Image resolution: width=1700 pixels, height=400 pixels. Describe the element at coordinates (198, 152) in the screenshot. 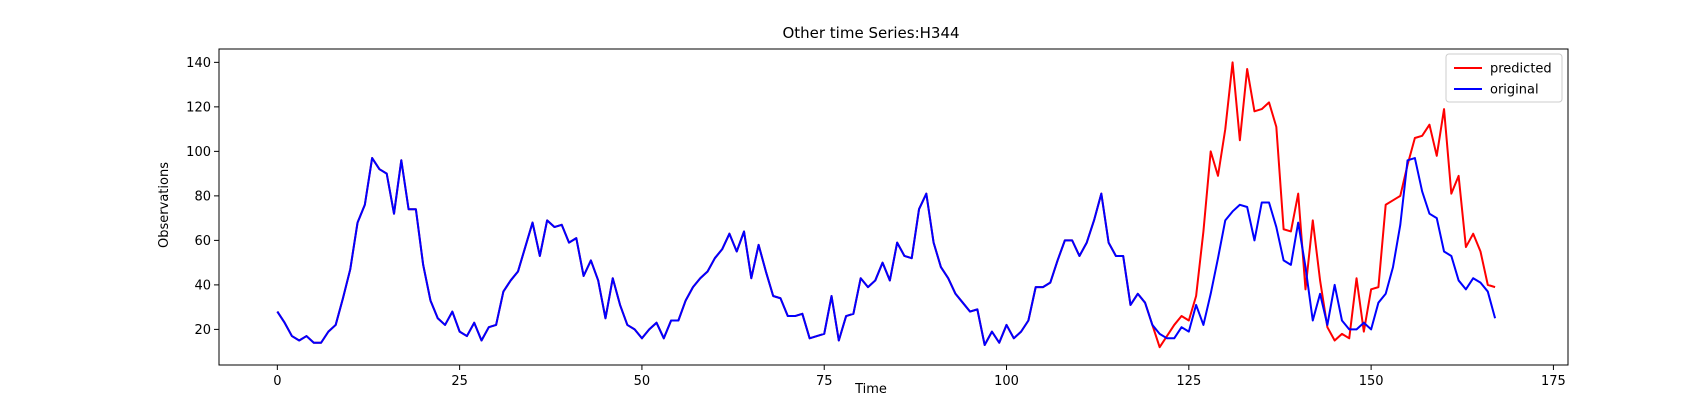

I see `y-tick-label-100: 100` at that location.